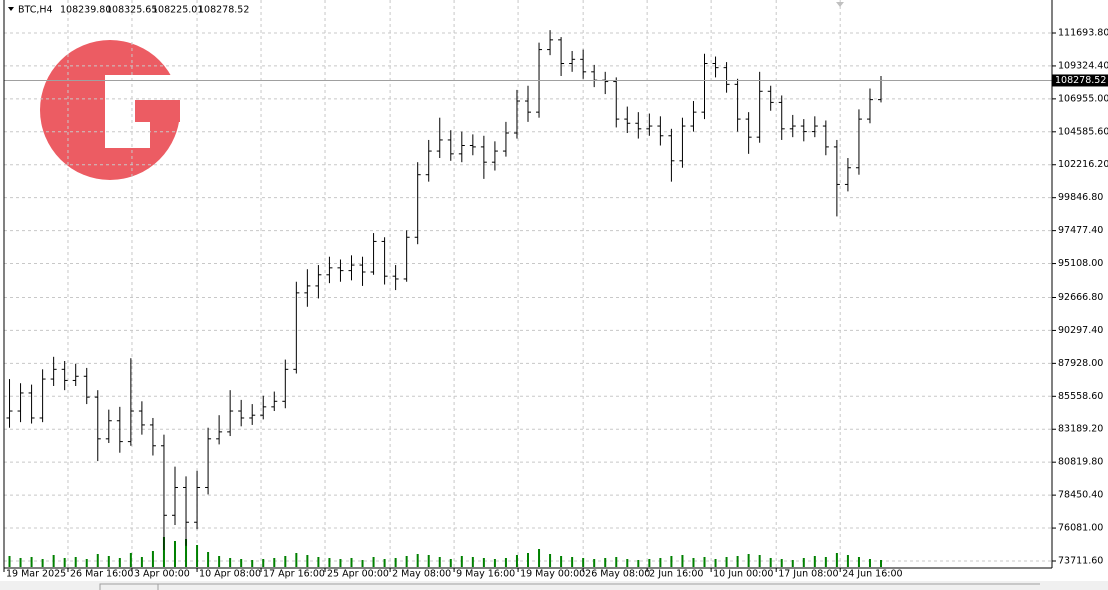  I want to click on x-tick-label: 2 Jun 16:00, so click(676, 574).